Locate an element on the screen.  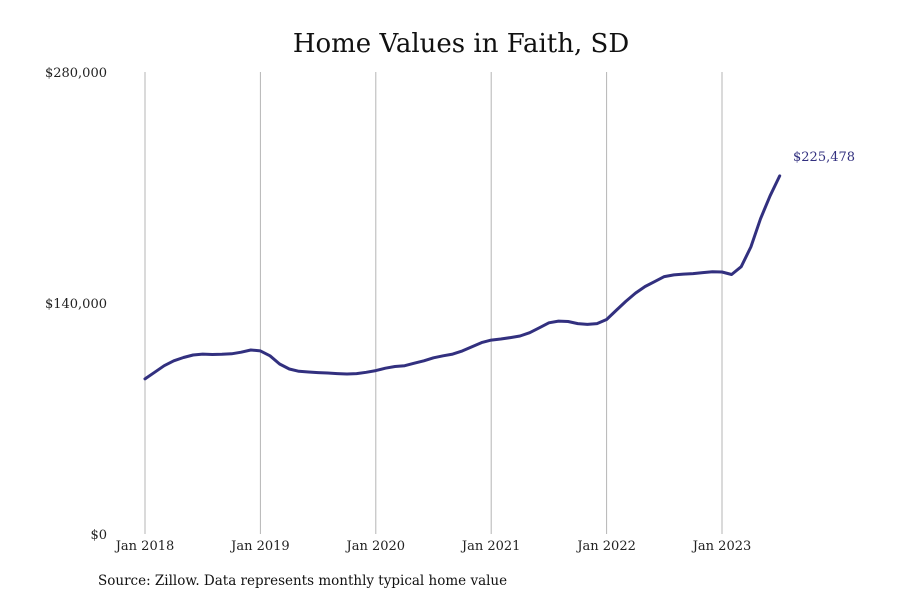
x-tick-label: Jan 2023 is located at coordinates (721, 546).